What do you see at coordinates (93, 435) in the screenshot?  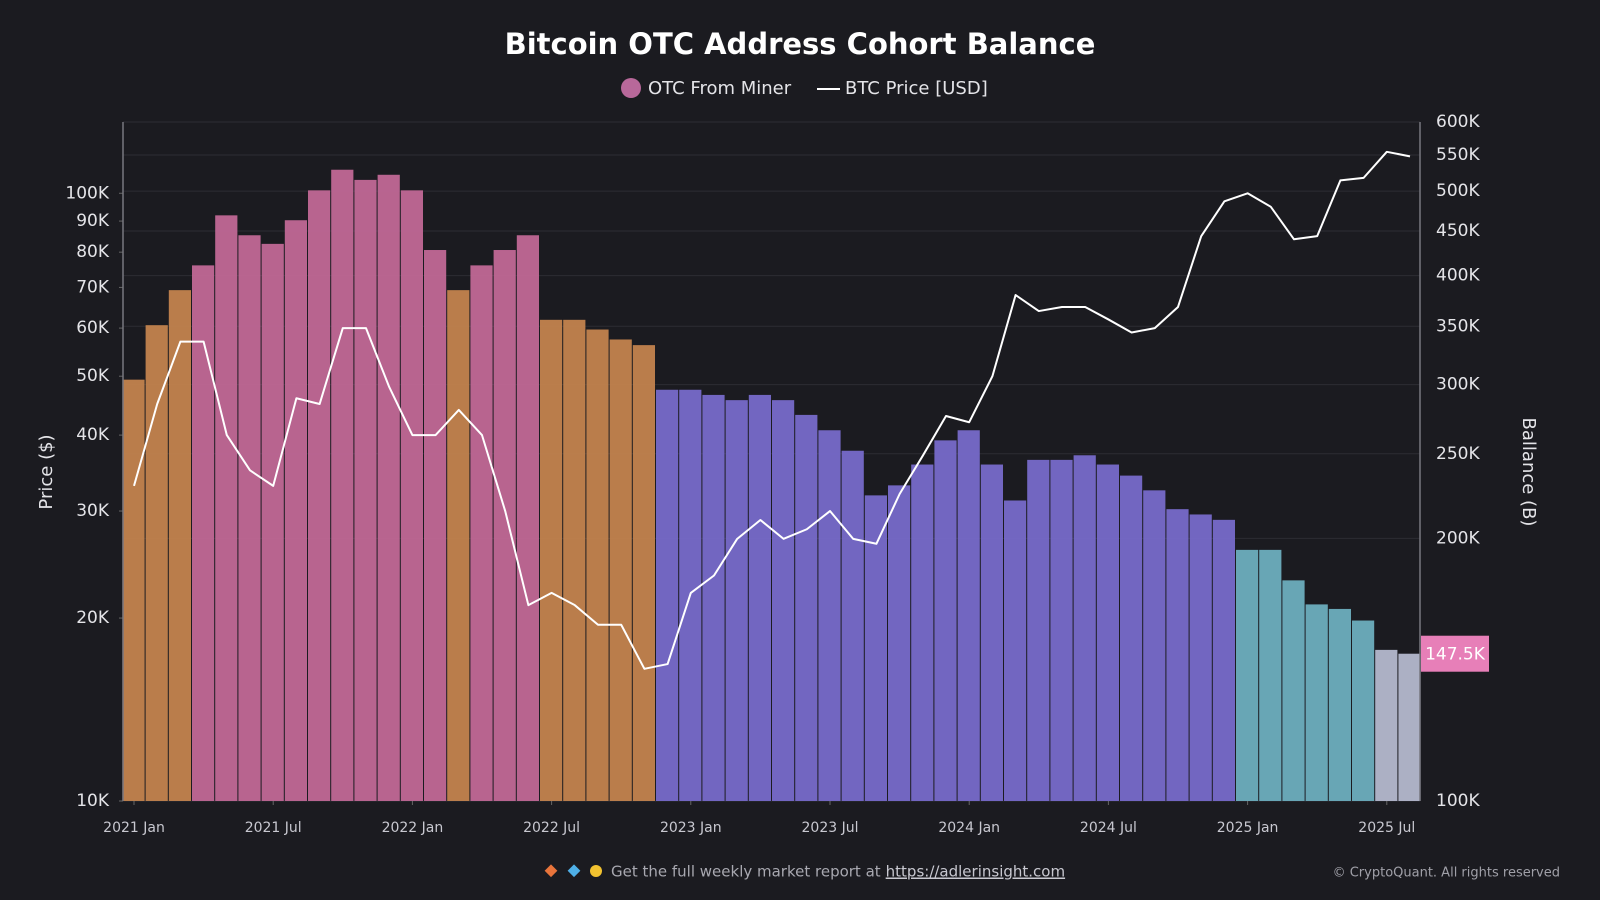 I see `y-tick-label: 40K` at bounding box center [93, 435].